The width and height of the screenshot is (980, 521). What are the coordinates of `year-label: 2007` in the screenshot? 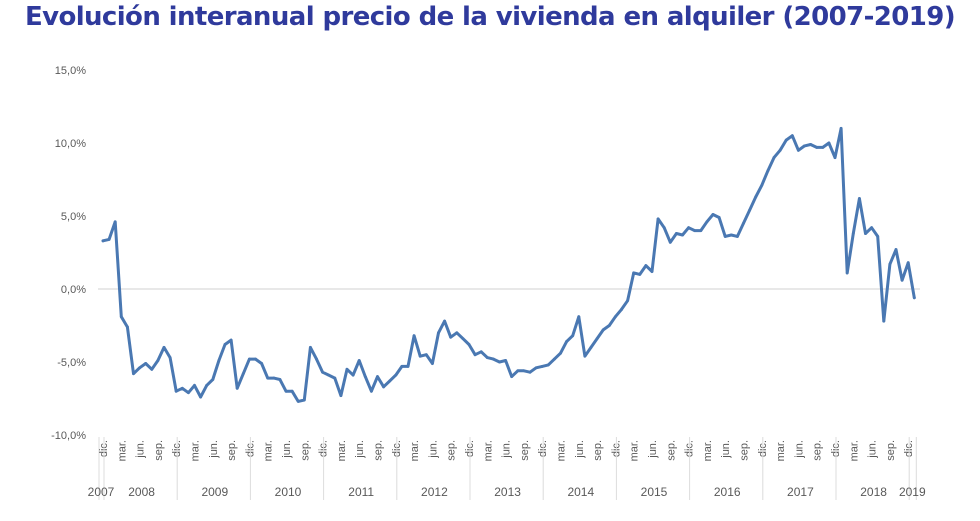 It's located at (101, 492).